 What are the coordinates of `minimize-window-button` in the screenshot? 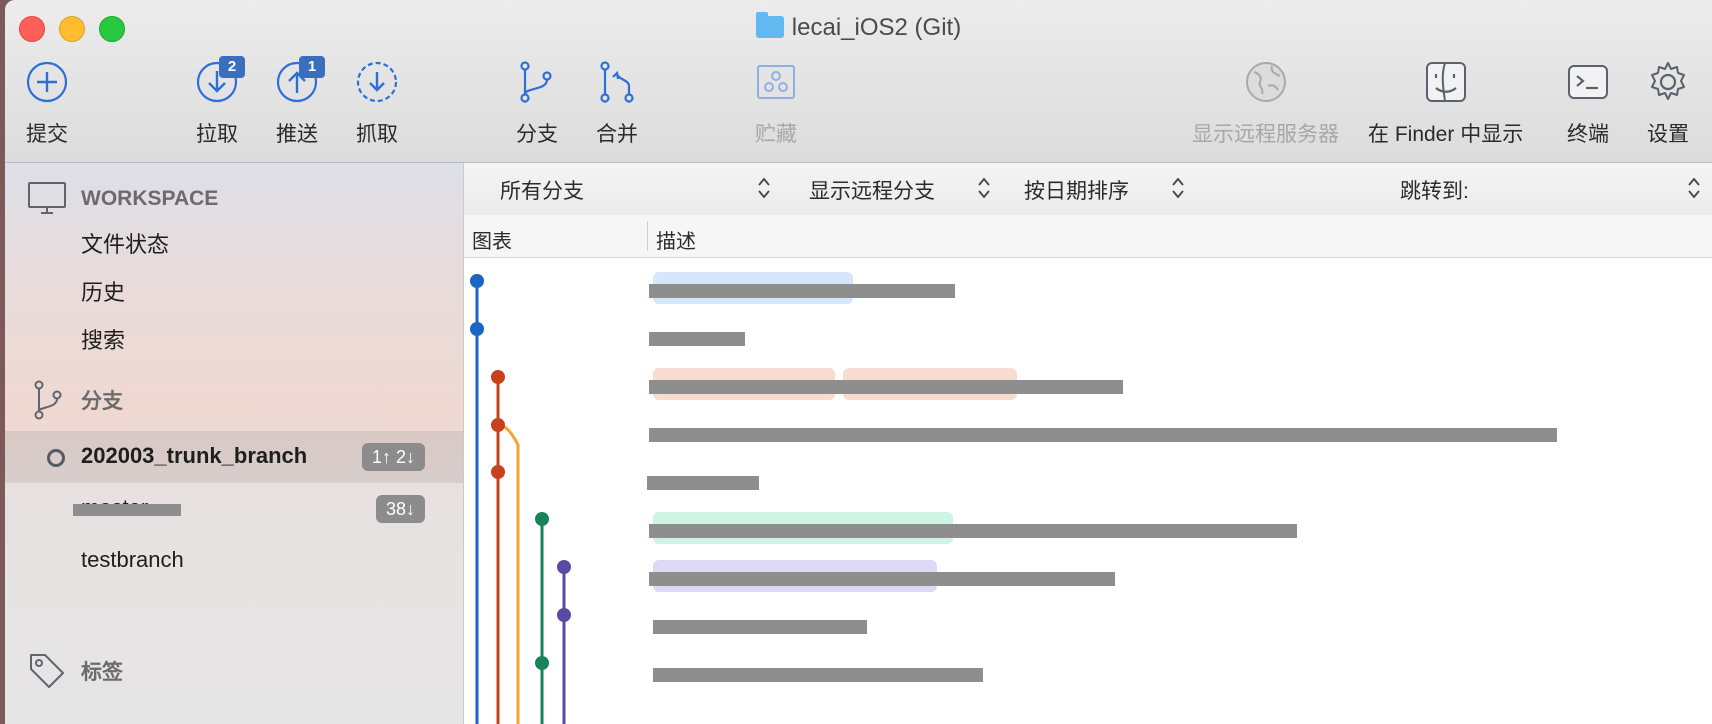 It's located at (72, 29).